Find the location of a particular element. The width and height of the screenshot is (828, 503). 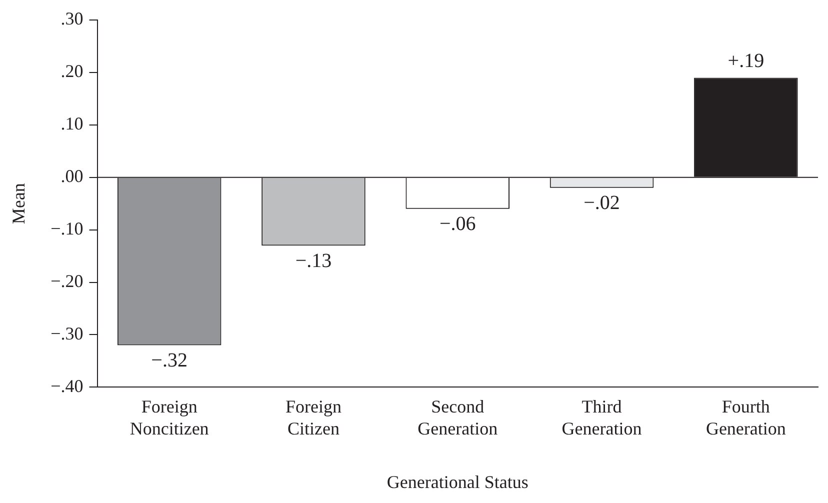

y-tick-label: .30 is located at coordinates (72, 18).